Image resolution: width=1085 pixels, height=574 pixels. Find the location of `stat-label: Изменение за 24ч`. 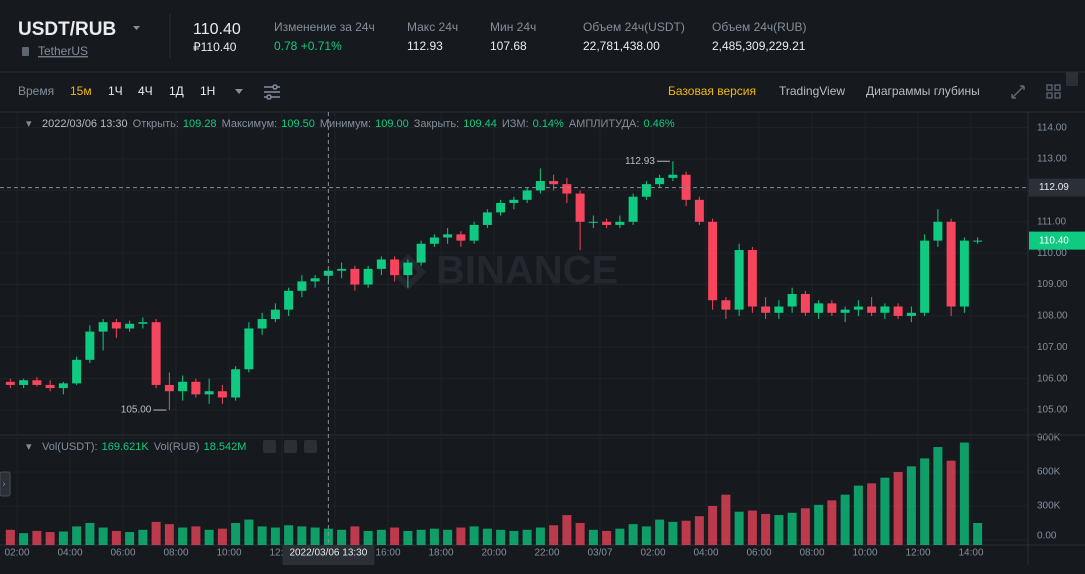

stat-label: Изменение за 24ч is located at coordinates (324, 27).